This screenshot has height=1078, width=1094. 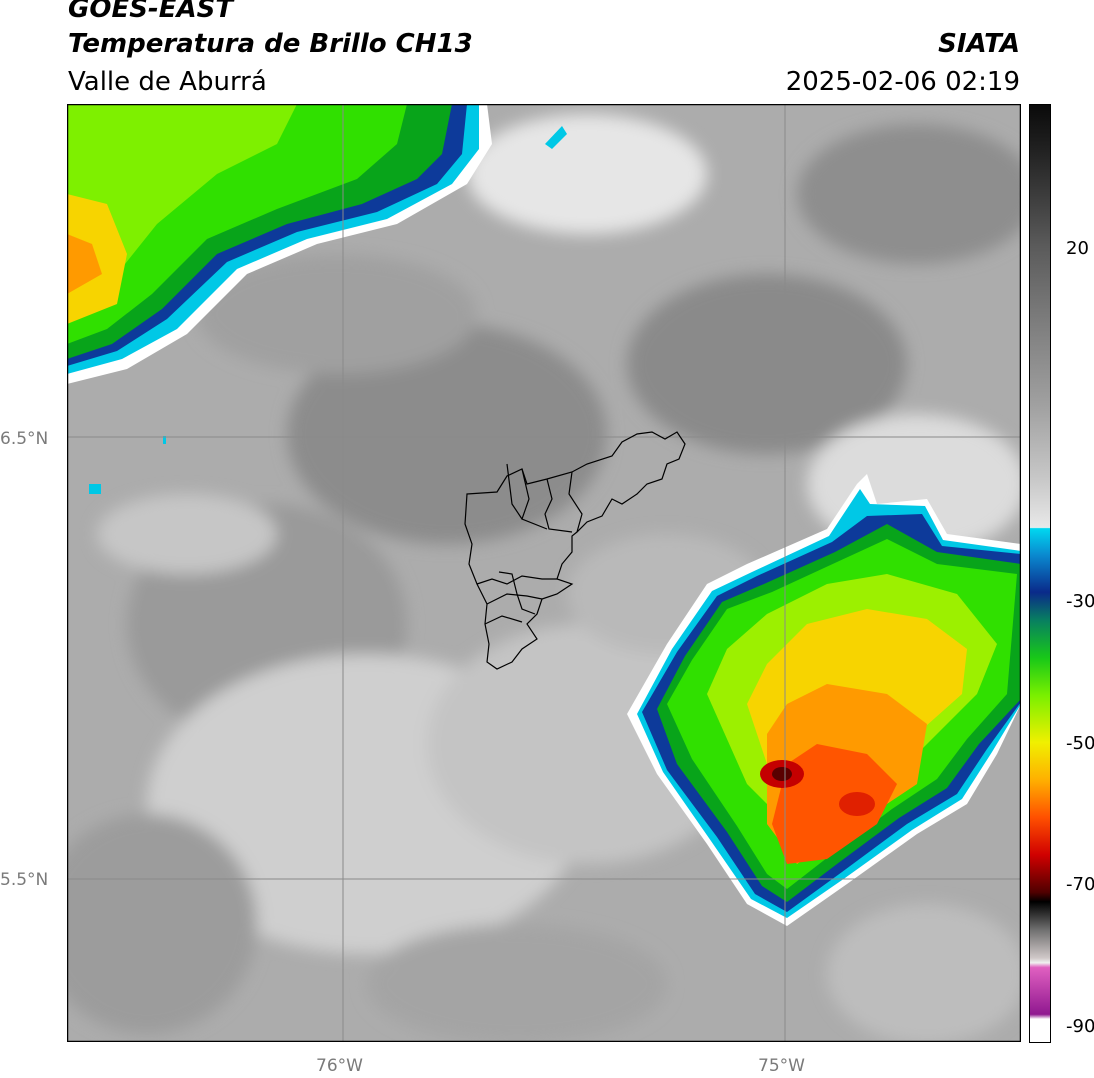 What do you see at coordinates (24, 439) in the screenshot?
I see `lat-label-6-5: 6.5°N` at bounding box center [24, 439].